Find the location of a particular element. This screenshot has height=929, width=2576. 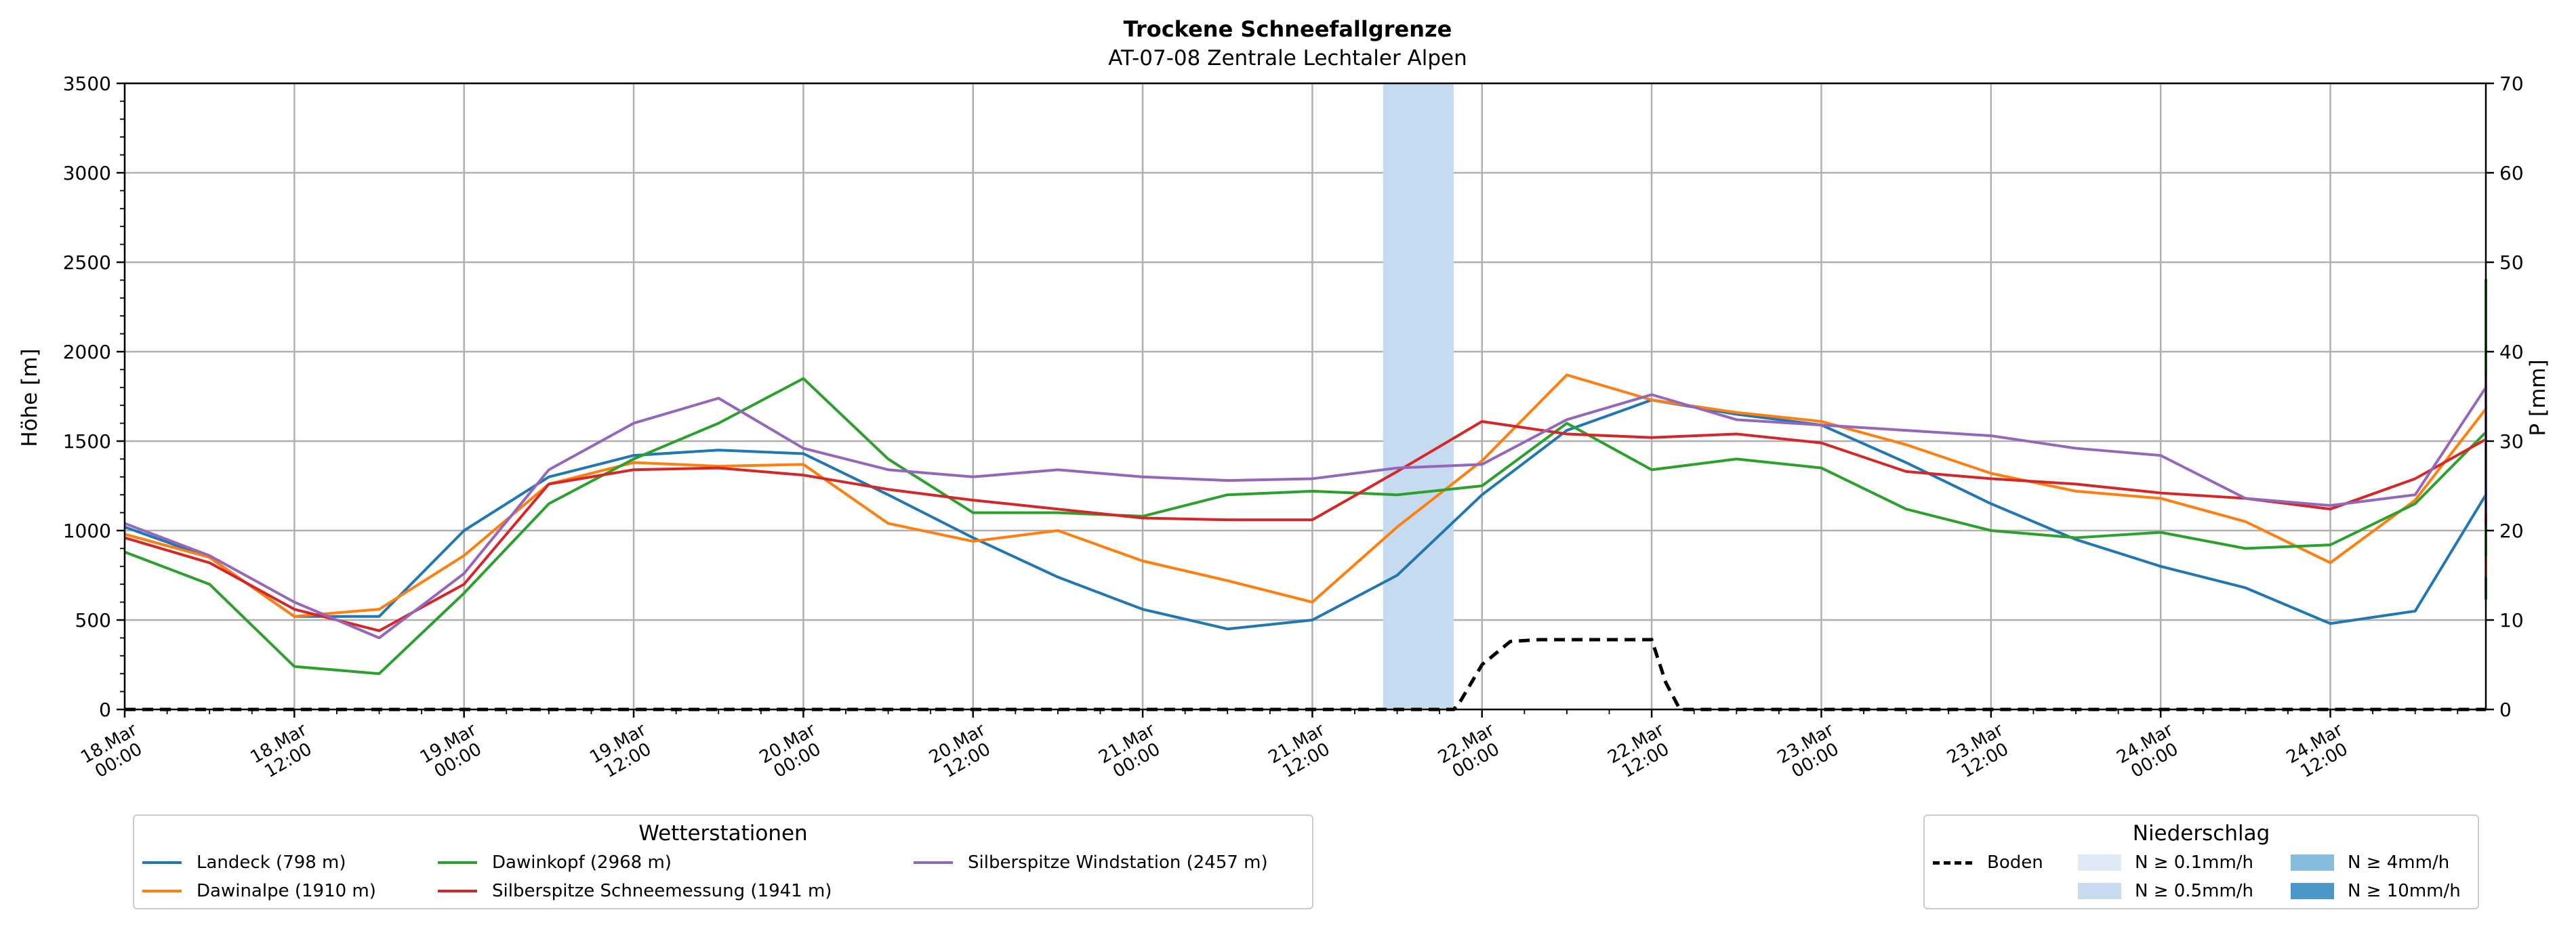

y2-tick-label: 50 is located at coordinates (2511, 262).